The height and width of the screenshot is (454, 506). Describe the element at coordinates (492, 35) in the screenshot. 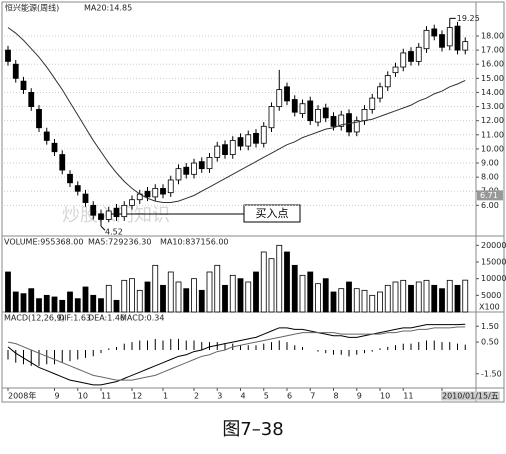

I see `y-tick-label: 18.00` at that location.